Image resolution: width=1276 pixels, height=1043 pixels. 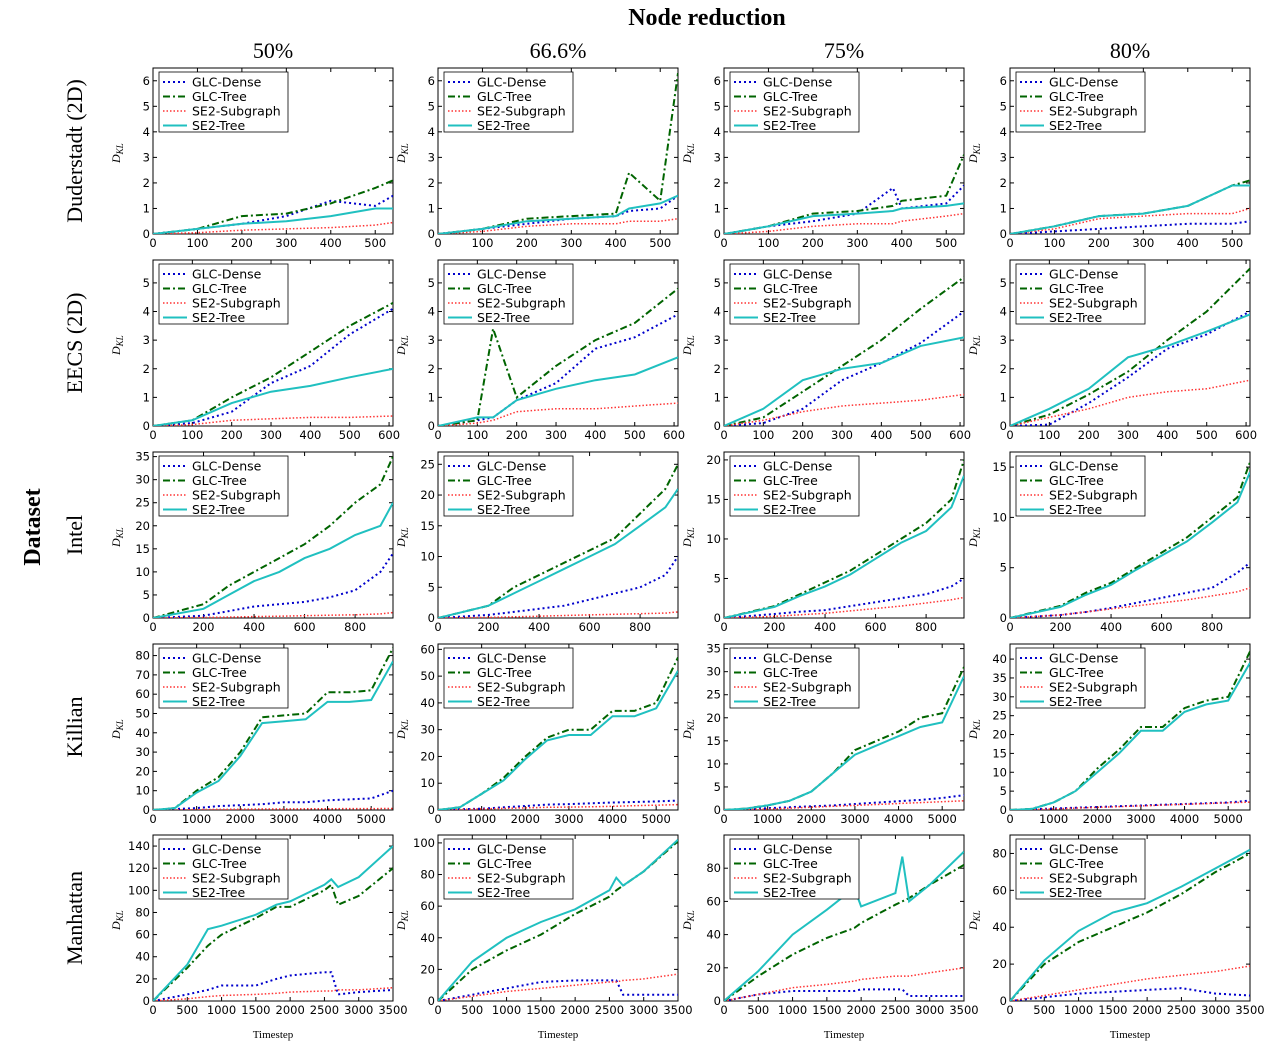 What do you see at coordinates (942, 819) in the screenshot?
I see `x-tick-label: 5000` at bounding box center [942, 819].